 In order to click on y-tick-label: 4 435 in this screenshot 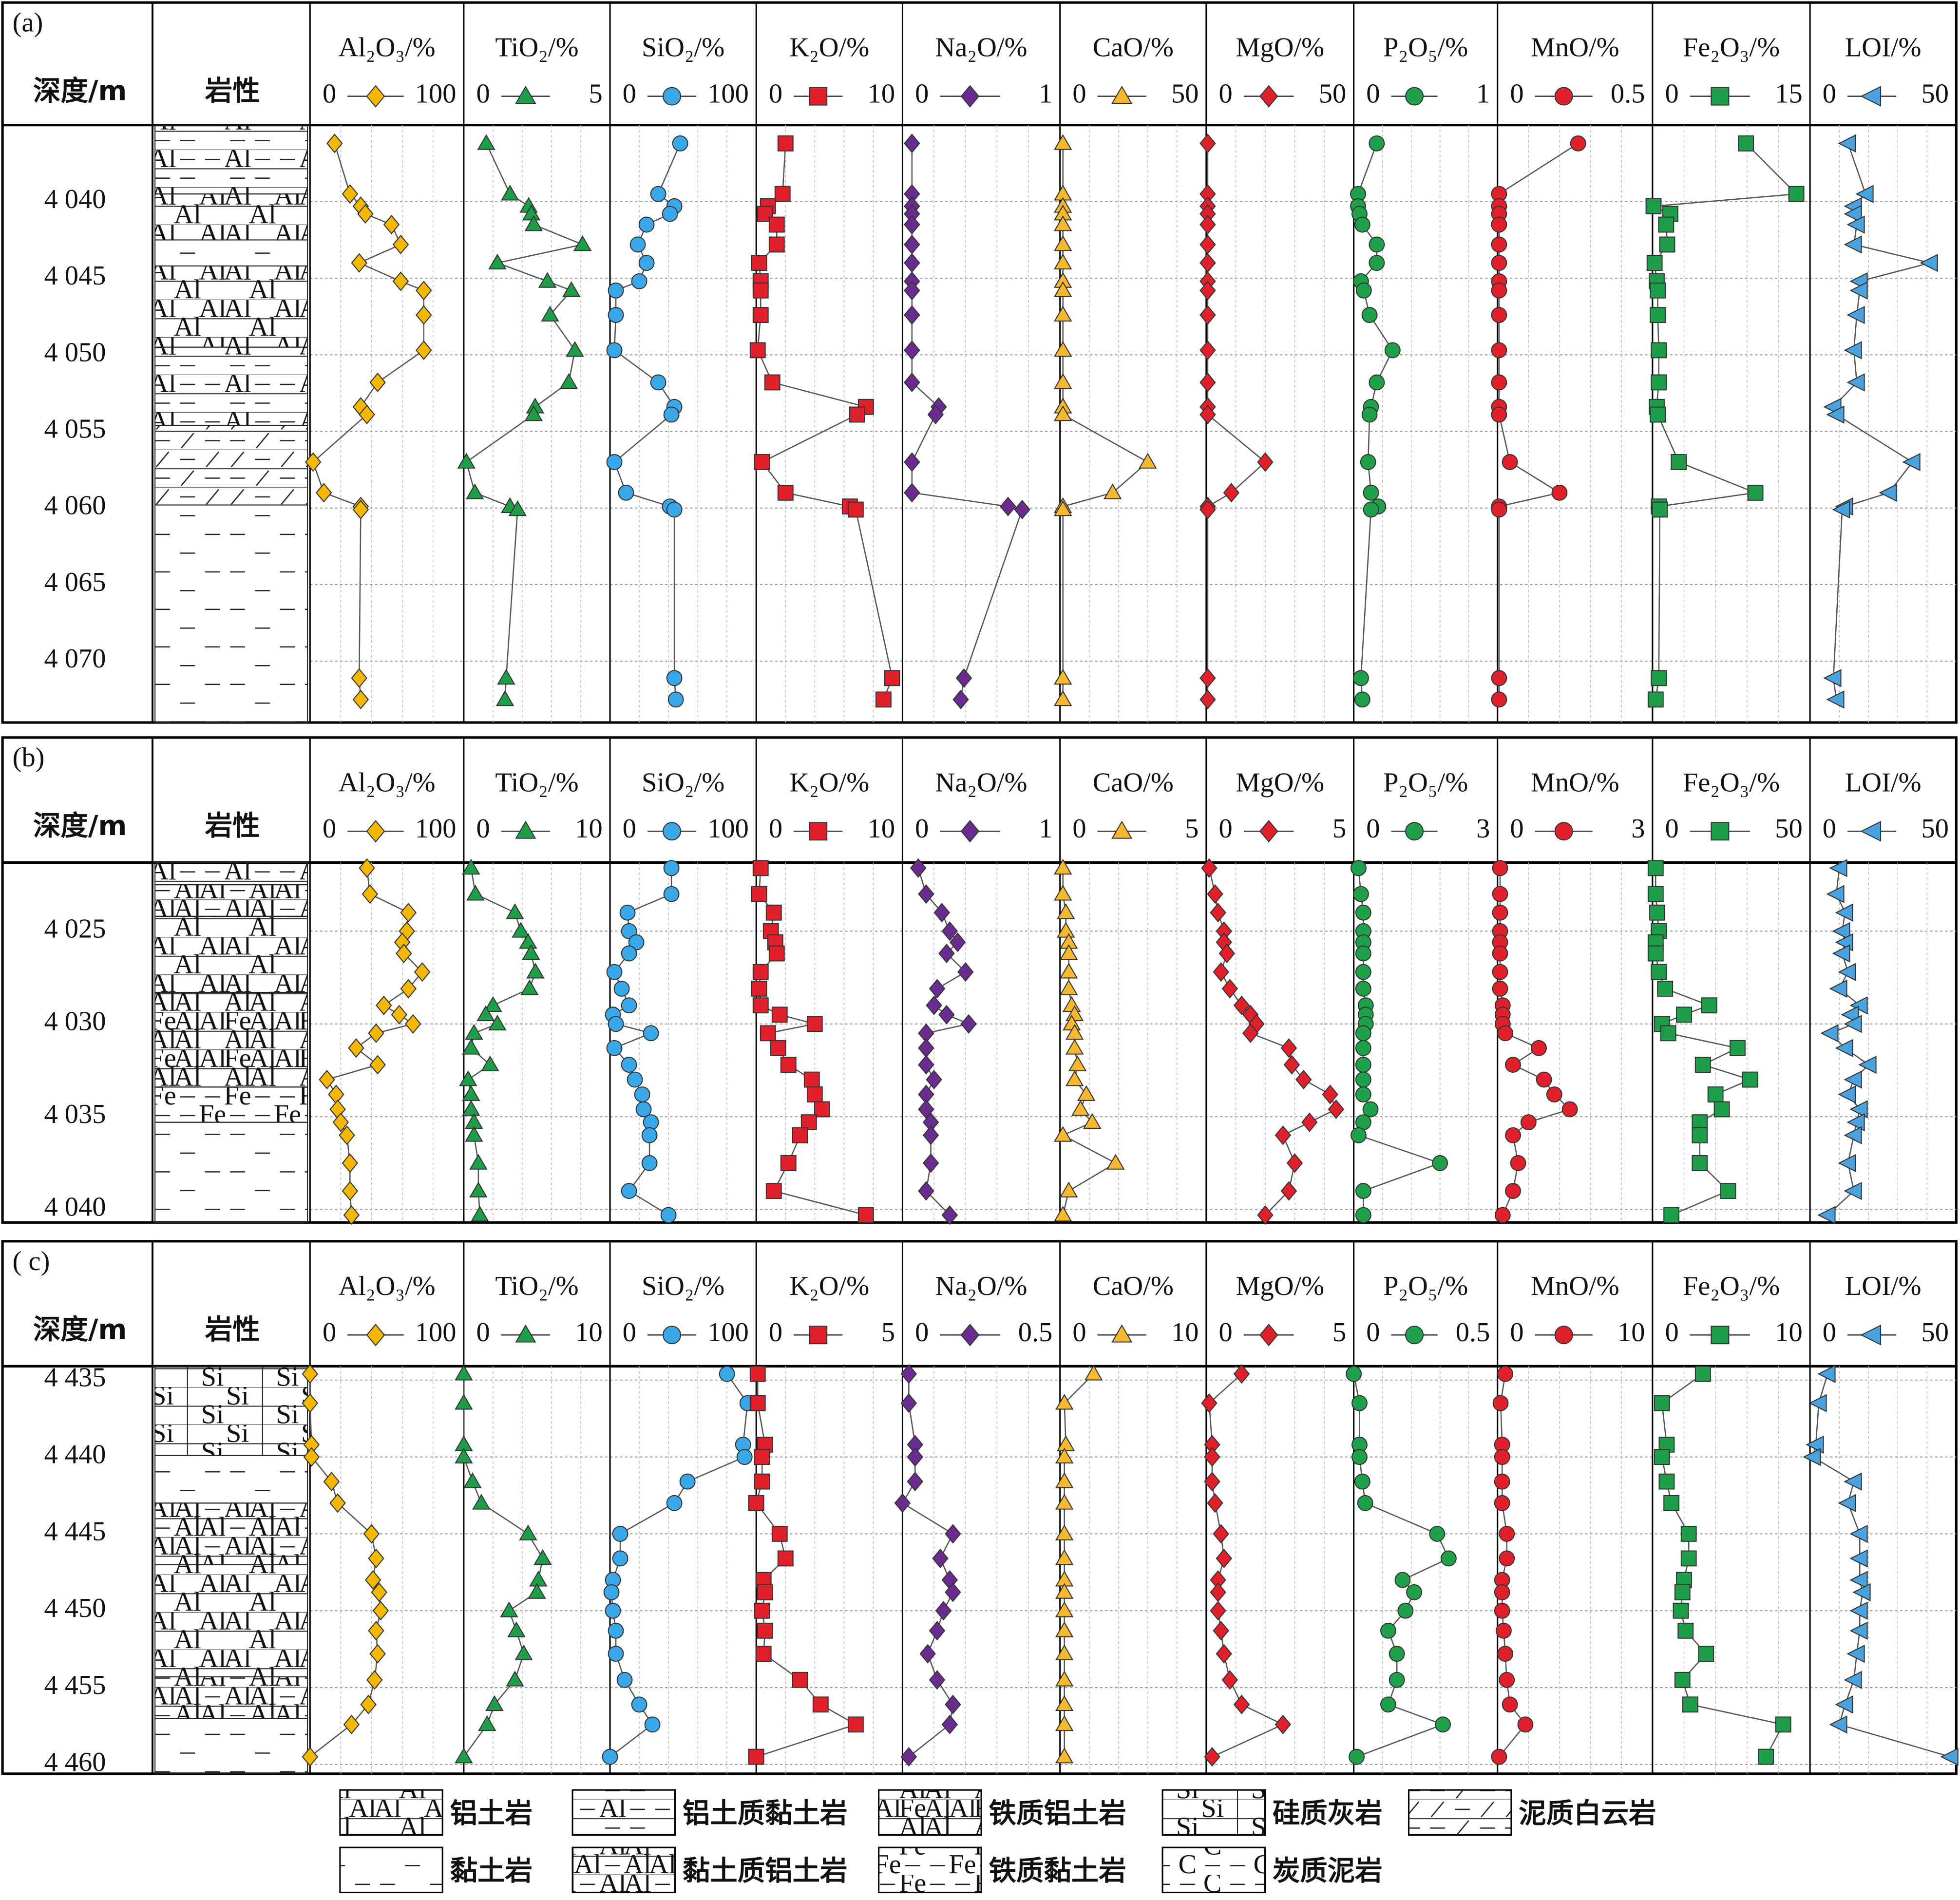, I will do `click(75, 1378)`.